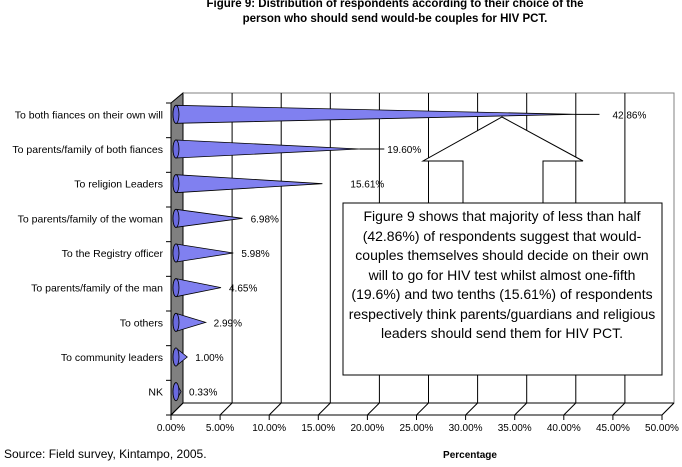 The width and height of the screenshot is (682, 467). Describe the element at coordinates (404, 150) in the screenshot. I see `data-label: 19.60%` at that location.